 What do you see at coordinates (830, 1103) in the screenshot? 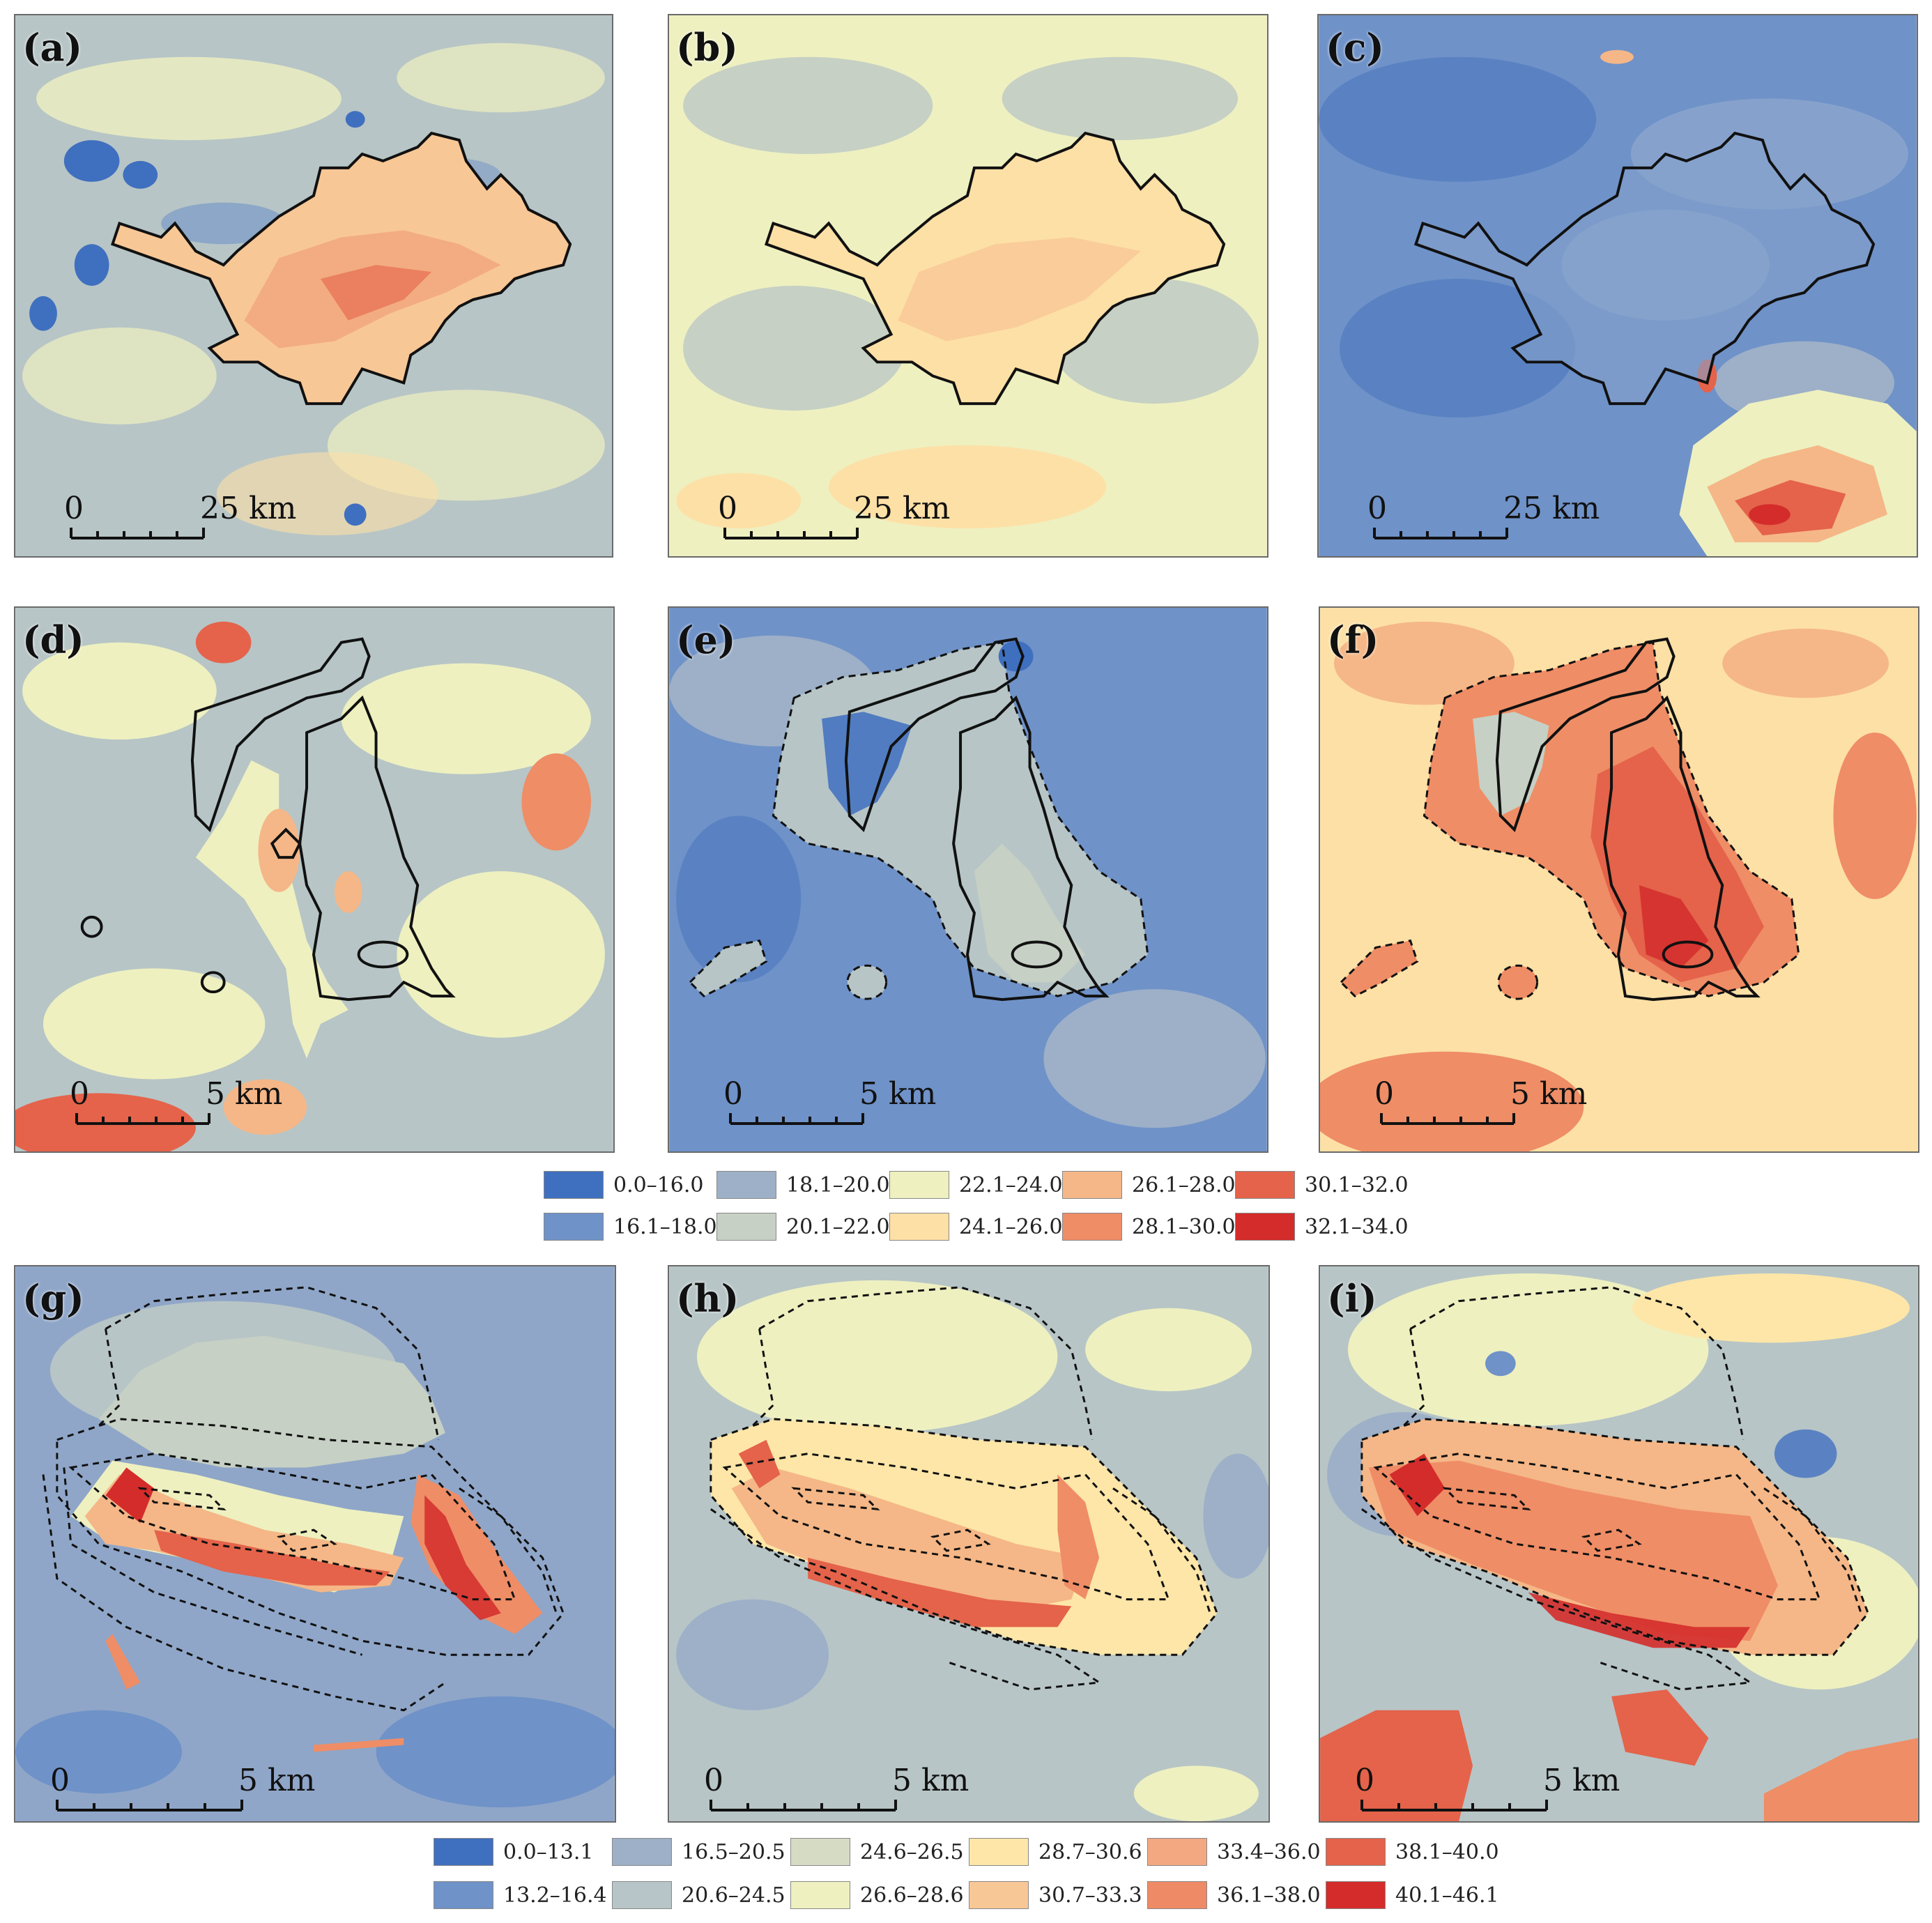
I see `scale-bar-e: 0 5 km` at bounding box center [830, 1103].